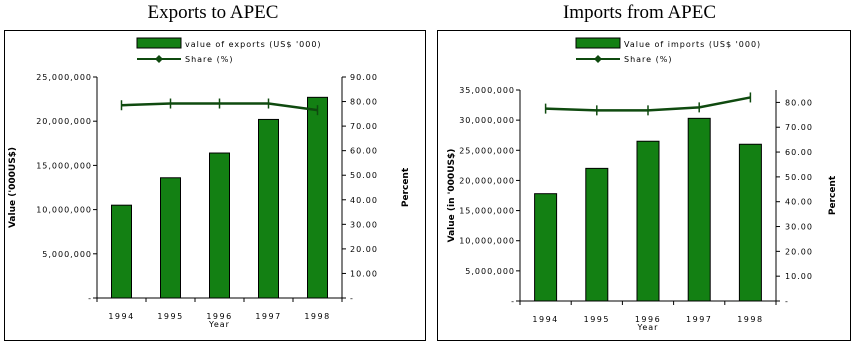  What do you see at coordinates (364, 77) in the screenshot?
I see `right-axis-tick-label: 90.00` at bounding box center [364, 77].